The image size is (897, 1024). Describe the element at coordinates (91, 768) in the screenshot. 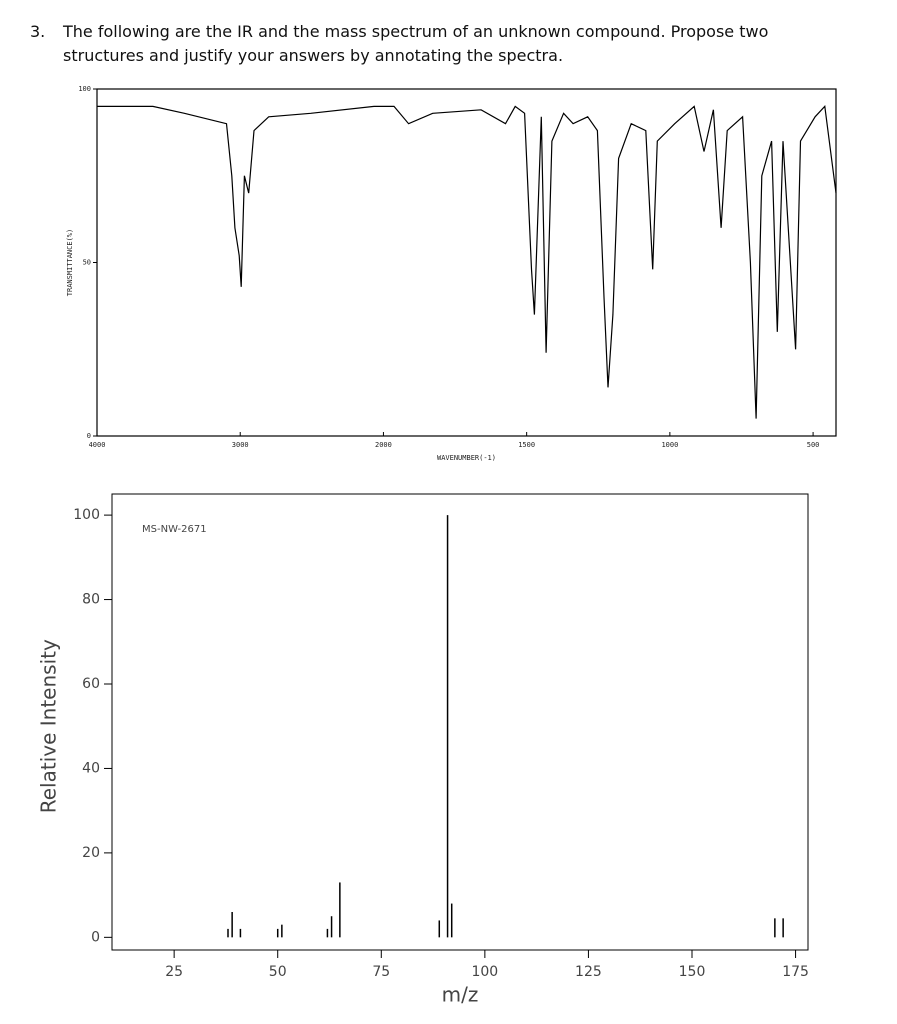

I see `y-tick-label: 40` at that location.